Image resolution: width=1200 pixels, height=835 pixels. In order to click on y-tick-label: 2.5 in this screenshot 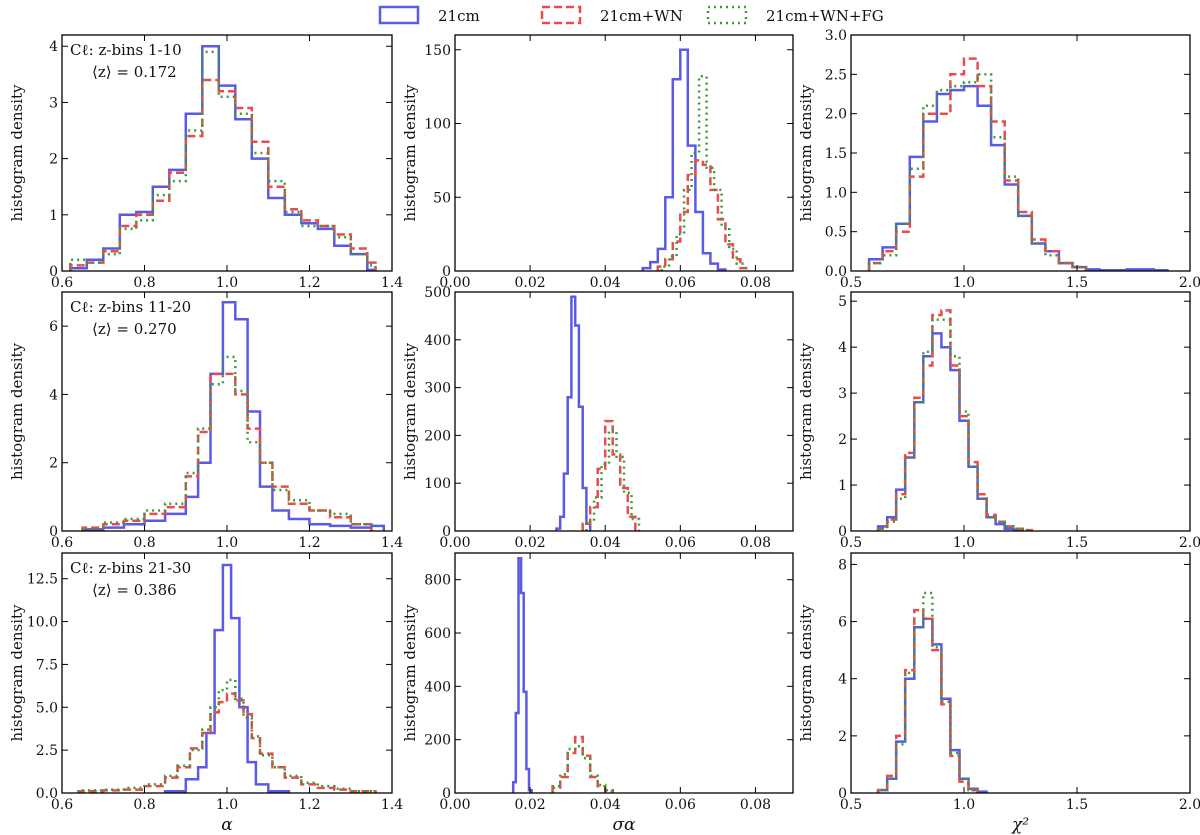, I will do `click(47, 751)`.